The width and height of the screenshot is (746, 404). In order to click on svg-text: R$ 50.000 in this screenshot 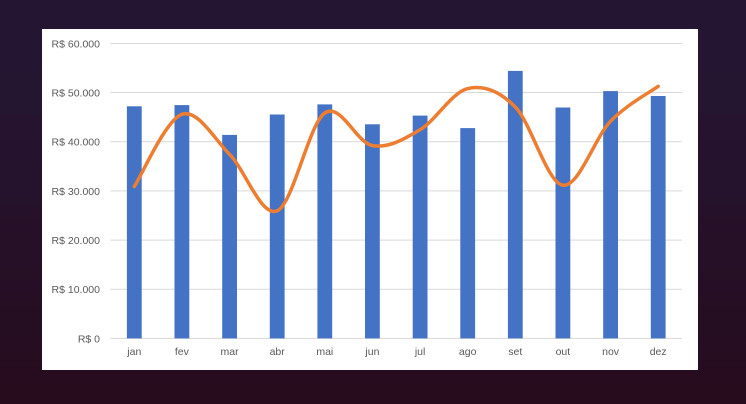, I will do `click(76, 93)`.